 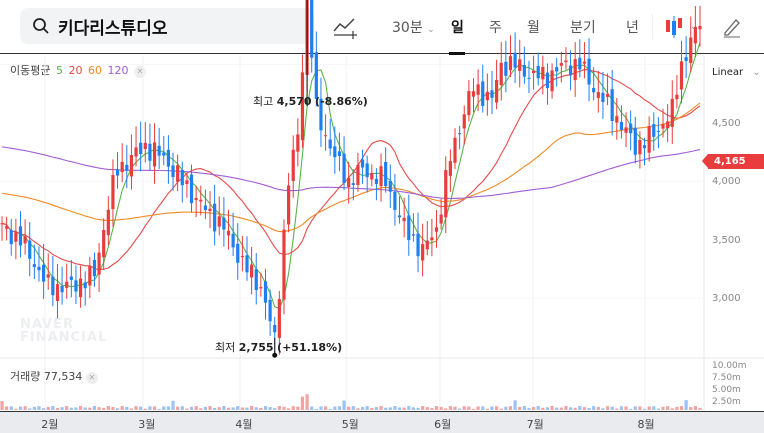 I want to click on x-axis: 2월 3월 4월 5월 6월 7월 8월, so click(x=382, y=422).